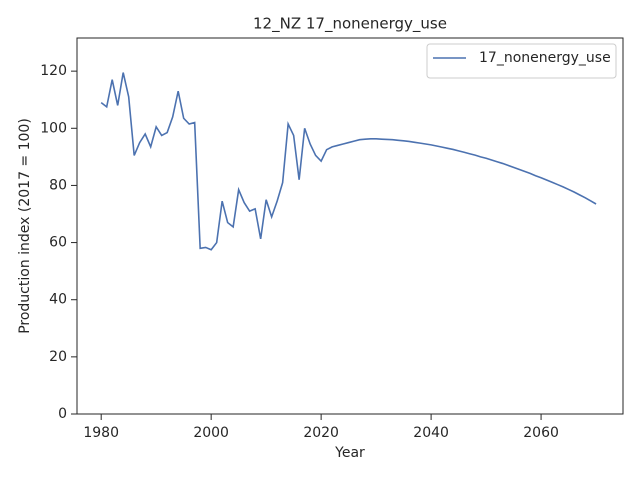 The height and width of the screenshot is (480, 640). Describe the element at coordinates (53, 71) in the screenshot. I see `y-tick-label: 120` at that location.